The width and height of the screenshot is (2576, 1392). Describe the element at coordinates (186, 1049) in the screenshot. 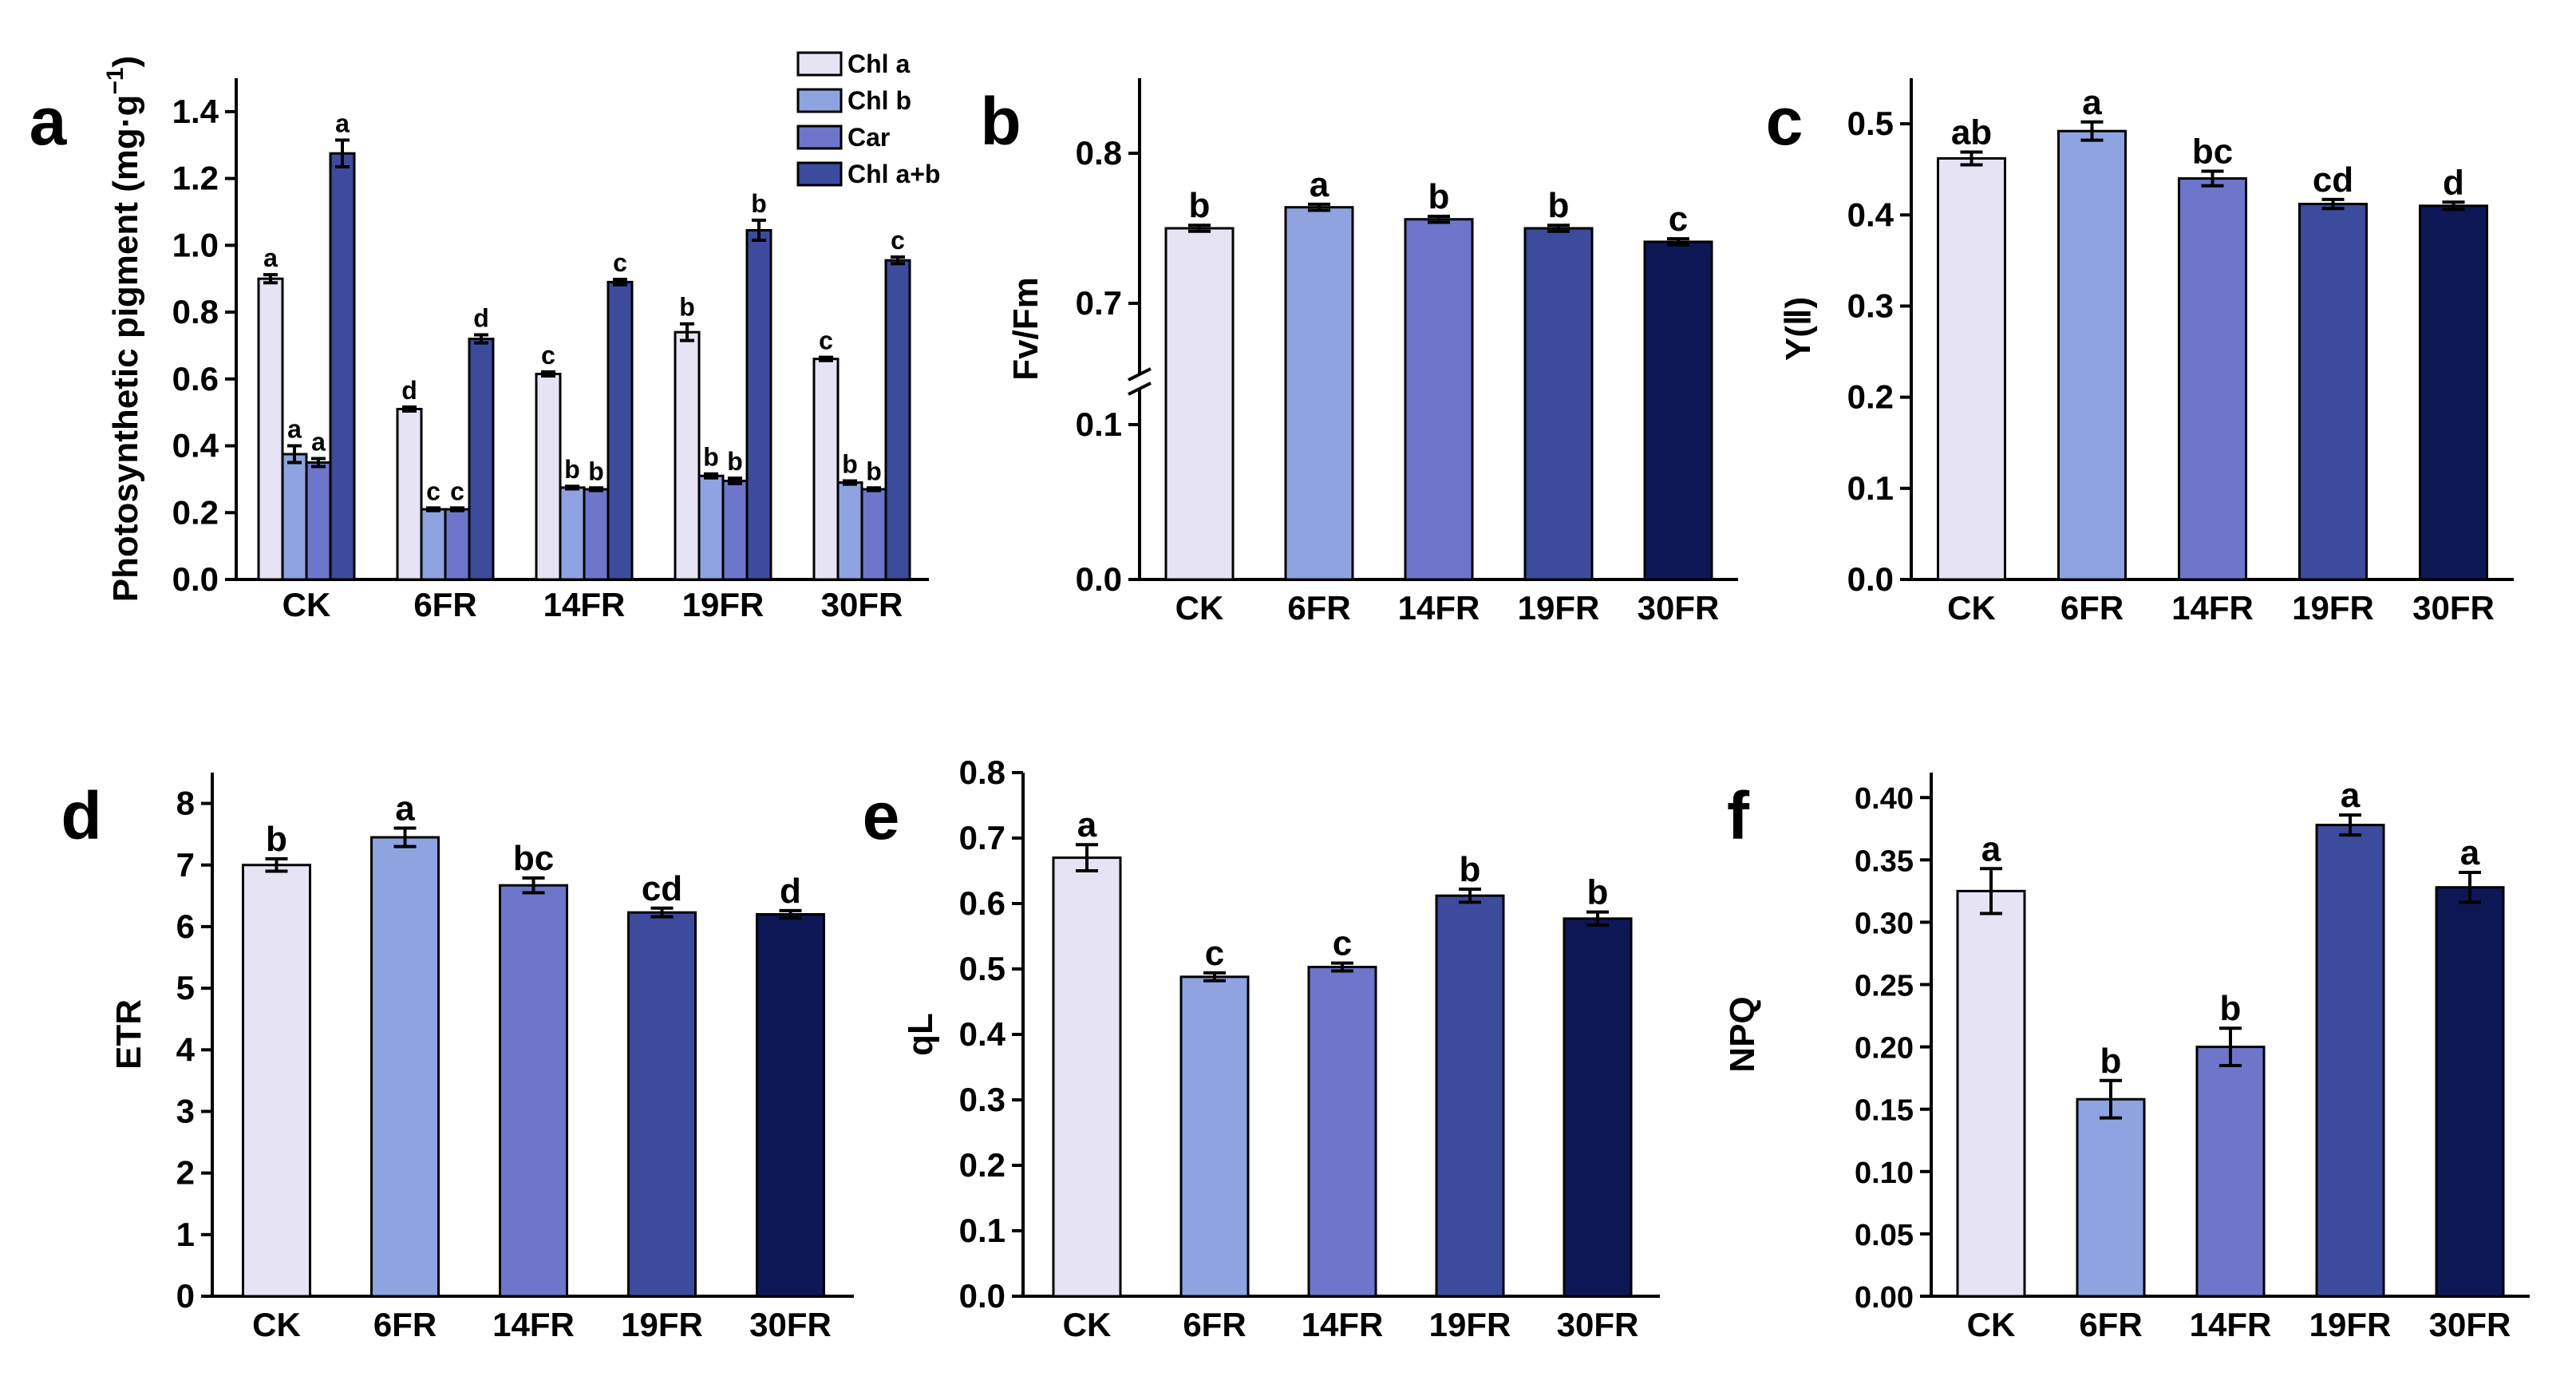

I see `y-tick-label: 4` at that location.